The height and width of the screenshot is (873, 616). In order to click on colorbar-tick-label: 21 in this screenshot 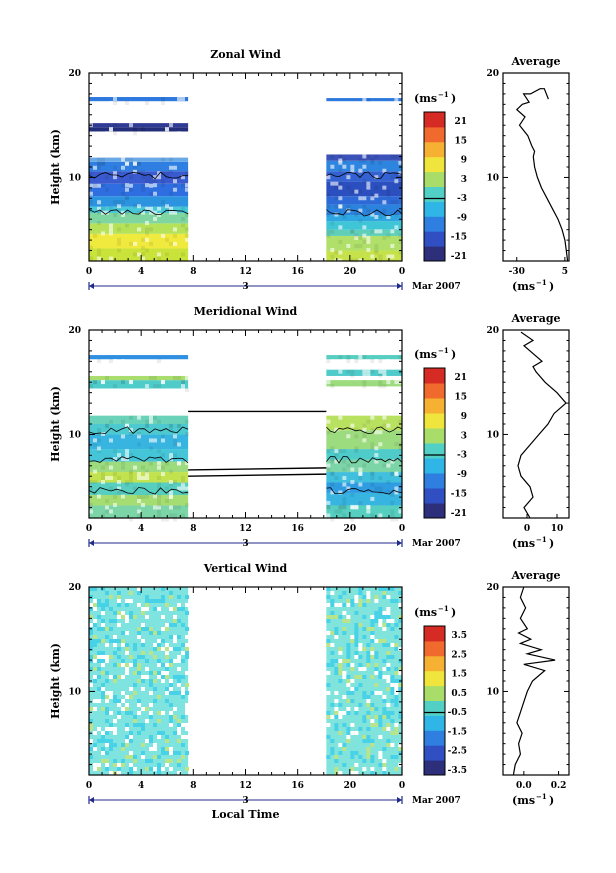, I will do `click(460, 378)`.